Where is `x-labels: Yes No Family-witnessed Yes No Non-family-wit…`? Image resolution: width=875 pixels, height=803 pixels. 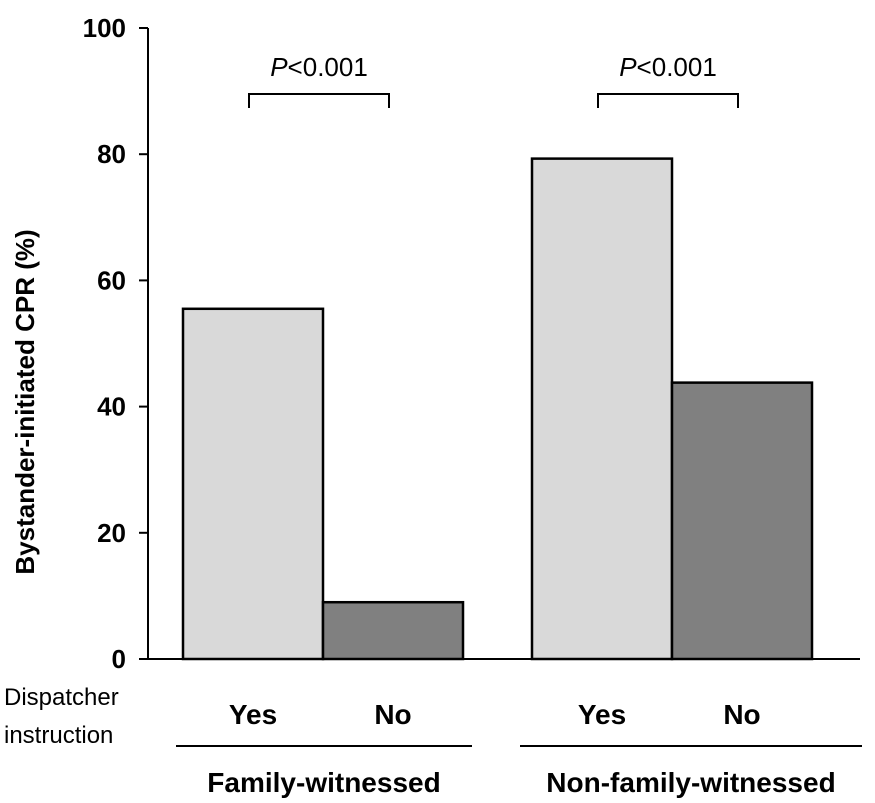
x-labels: Yes No Family-witnessed Yes No Non-family-wit… is located at coordinates (519, 748).